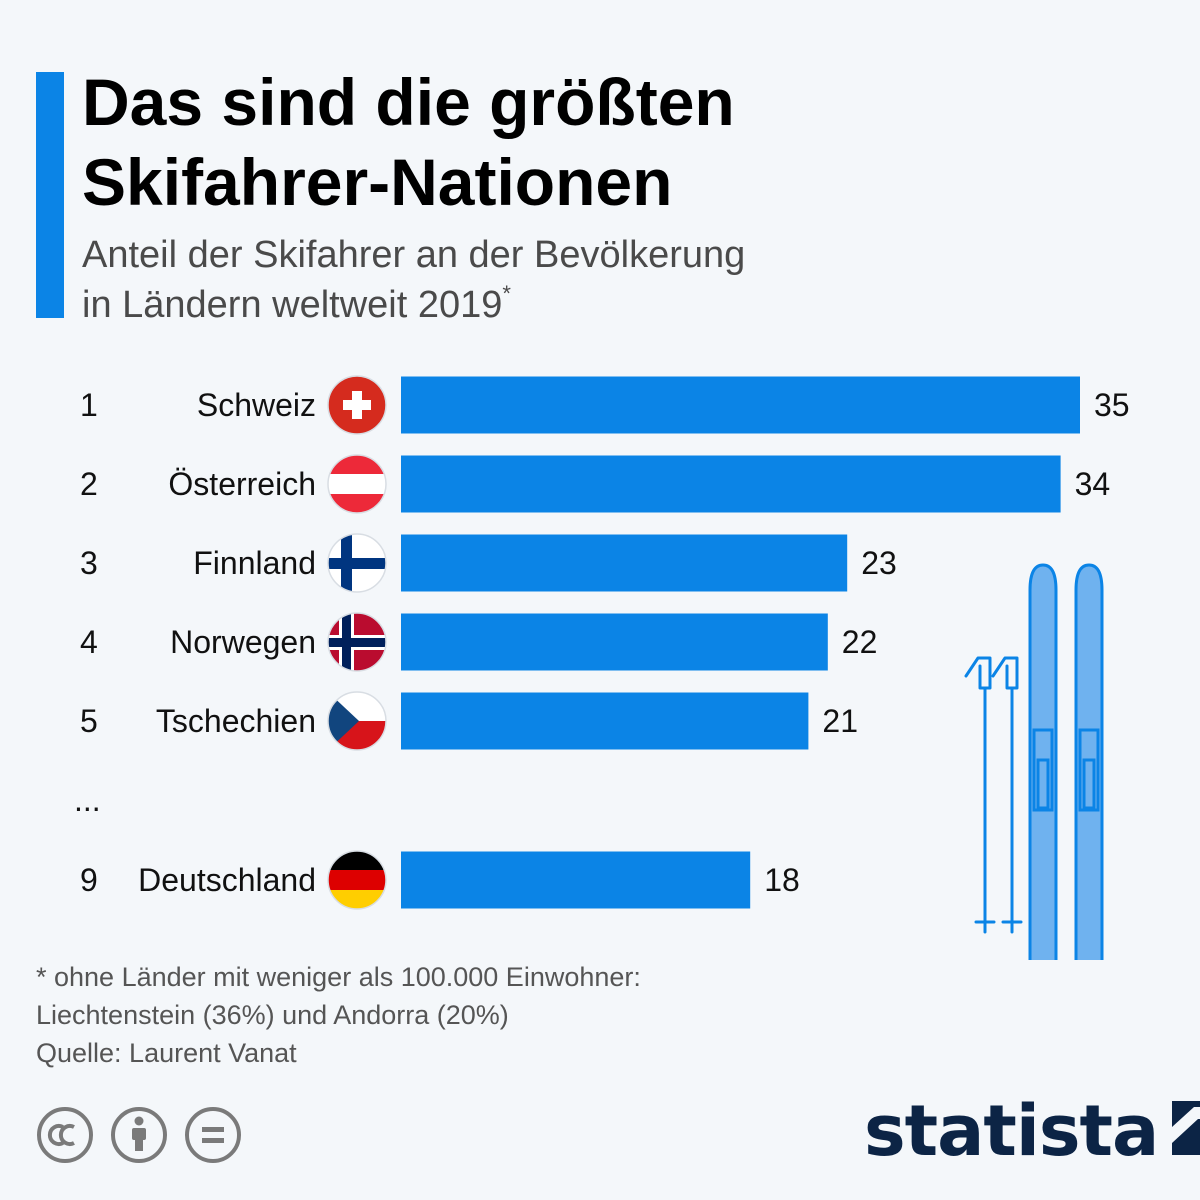 This screenshot has height=1200, width=1200. Describe the element at coordinates (605, 721) in the screenshot. I see `bar-tschechien` at that location.